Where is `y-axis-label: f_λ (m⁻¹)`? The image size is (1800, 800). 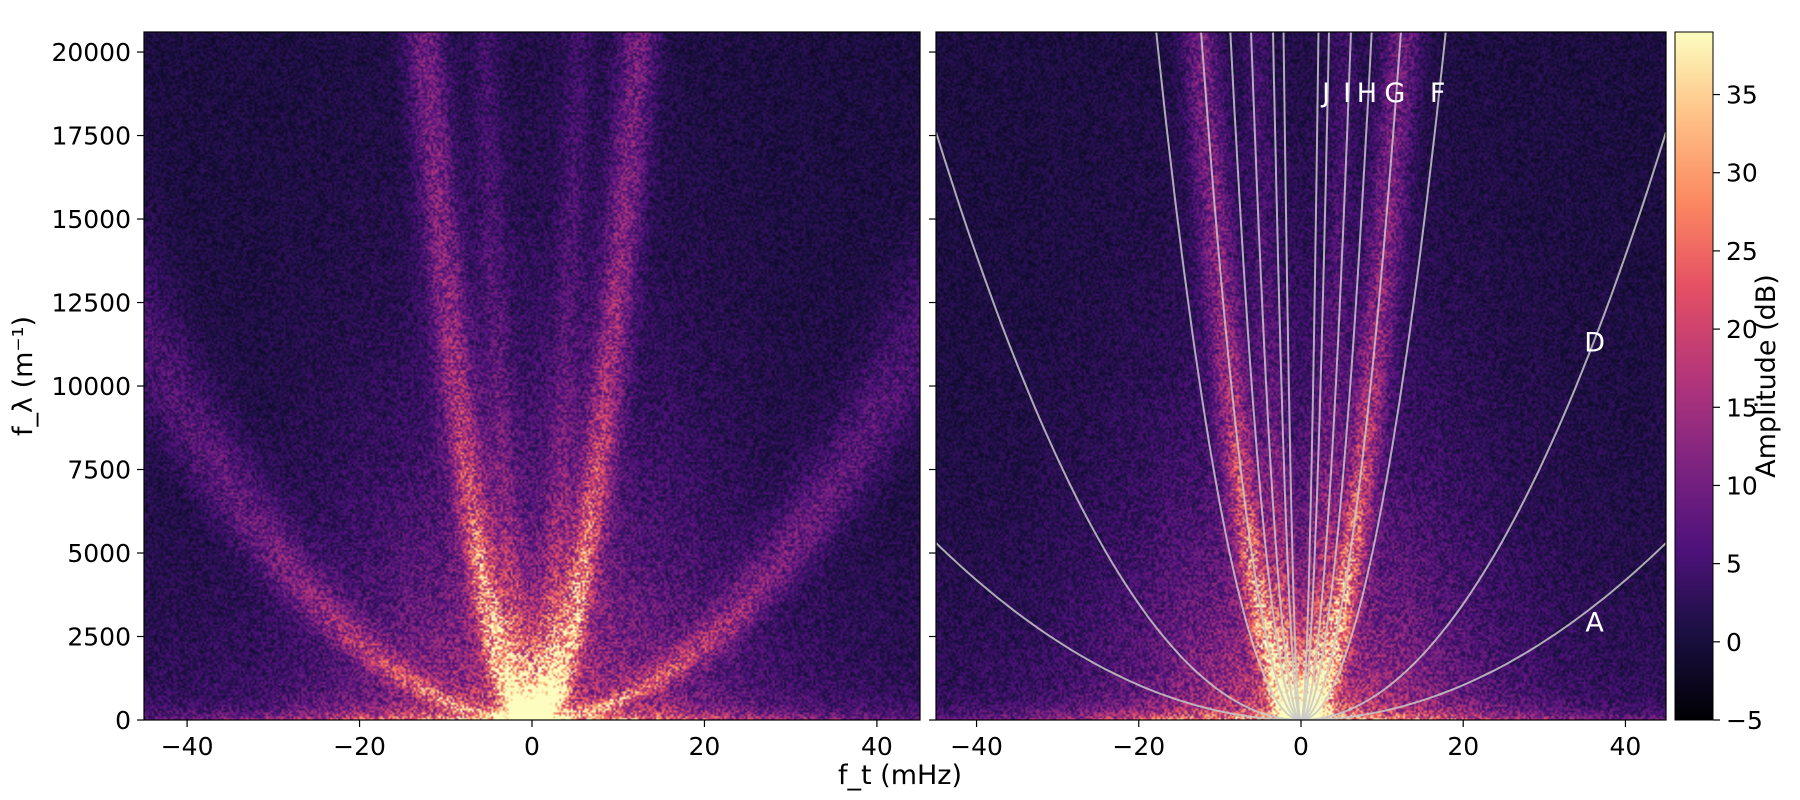 y-axis-label: f_λ (m⁻¹) is located at coordinates (23, 376).